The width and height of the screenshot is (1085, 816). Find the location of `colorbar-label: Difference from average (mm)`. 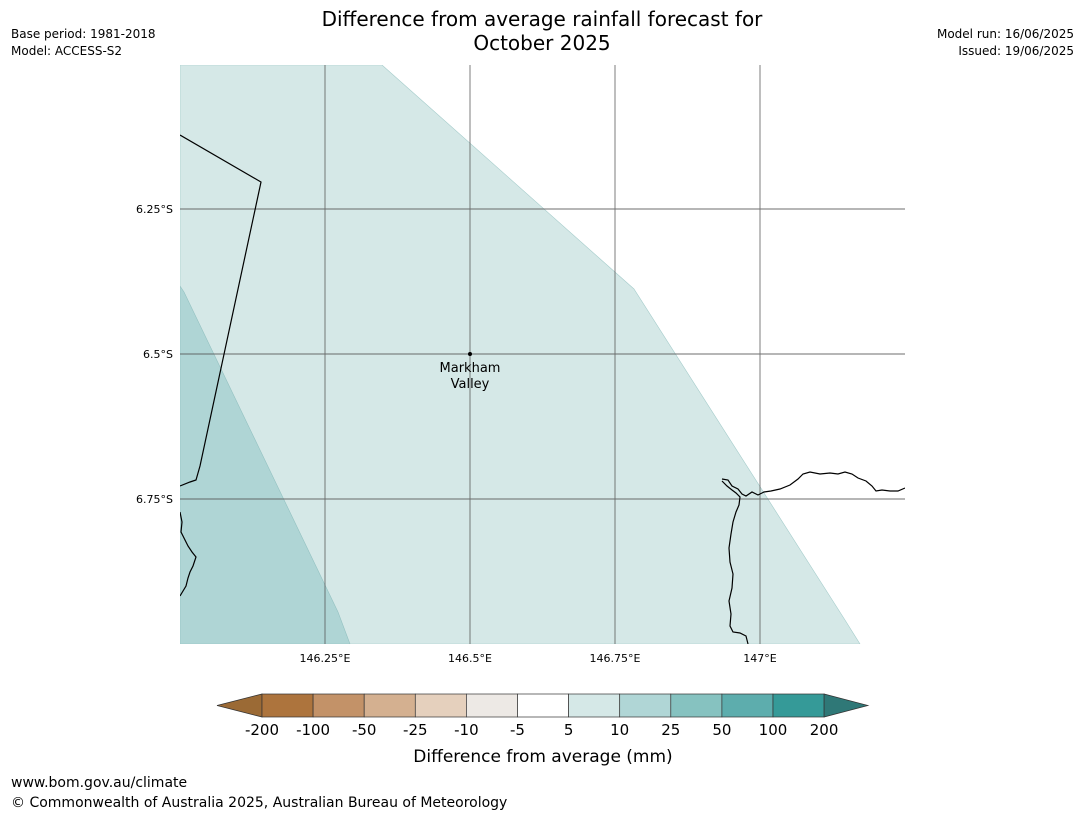

colorbar-label: Difference from average (mm) is located at coordinates (542, 757).